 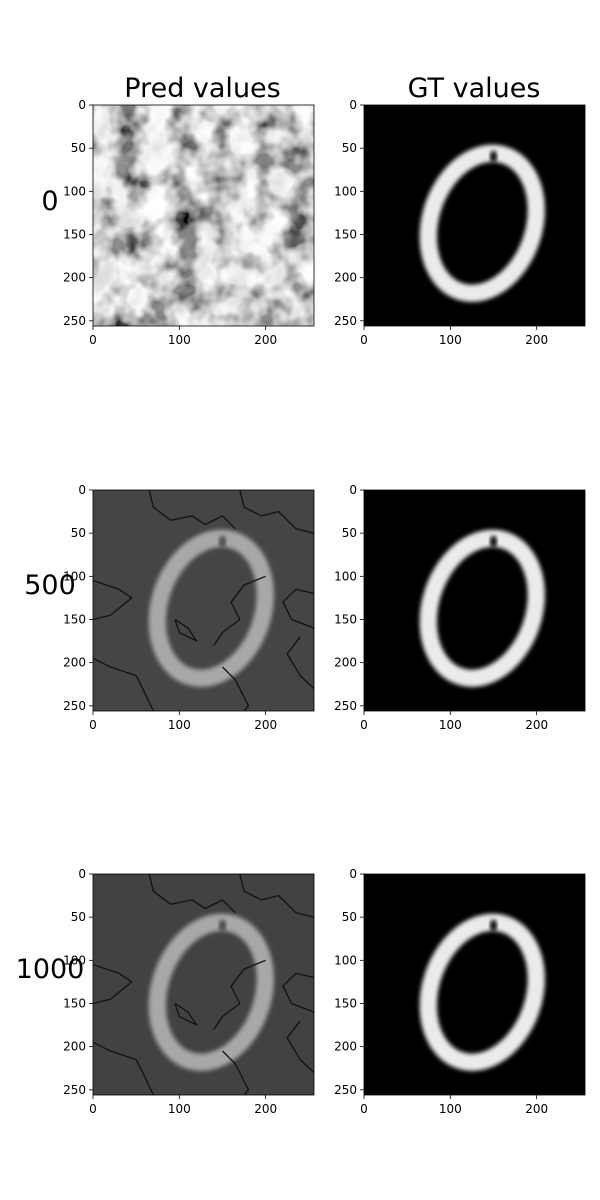 I want to click on panel-row1-col1: 0 100 200 0 50 100 150 200 250, so click(x=460, y=607).